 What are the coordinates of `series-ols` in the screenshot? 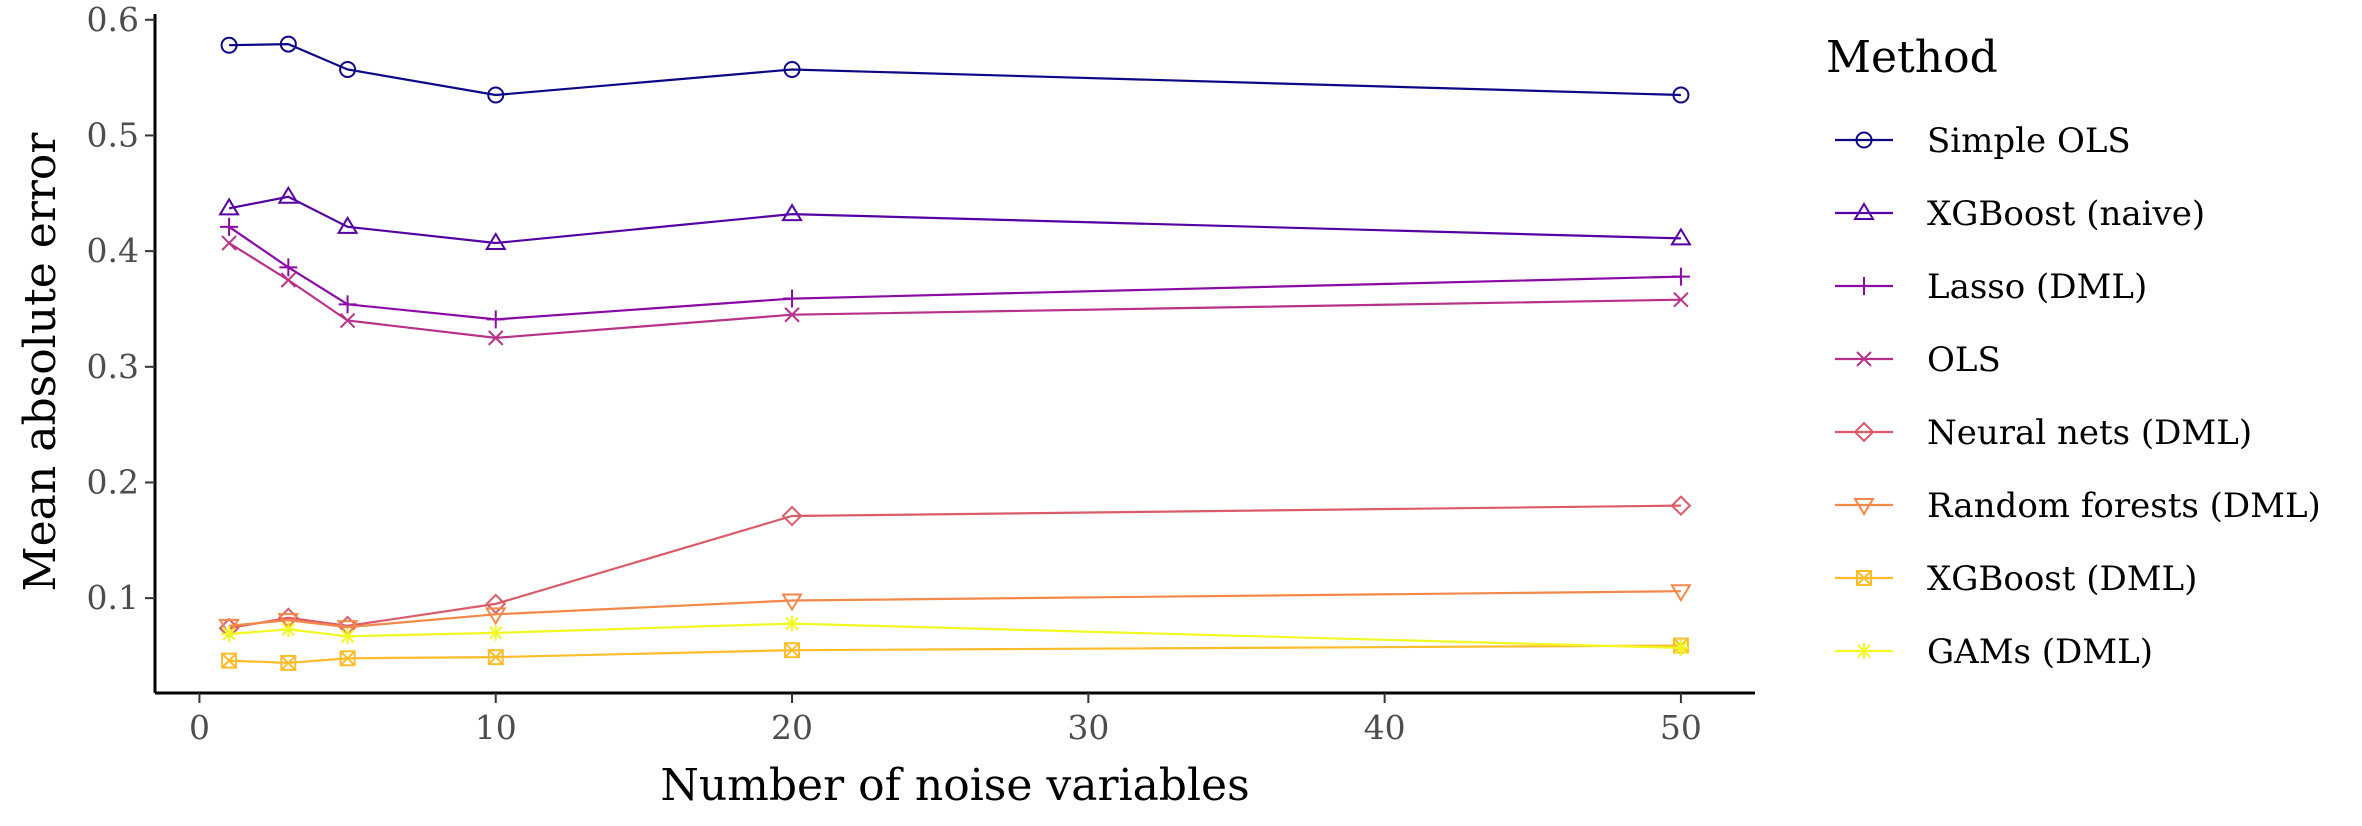 It's located at (955, 290).